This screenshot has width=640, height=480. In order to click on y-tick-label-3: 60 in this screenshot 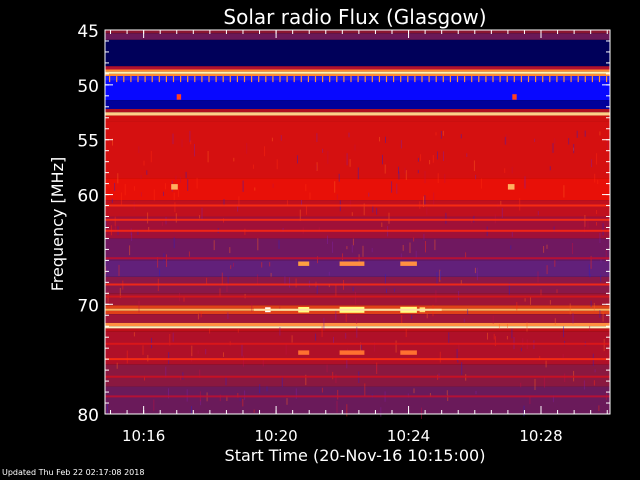, I will do `click(88, 197)`.